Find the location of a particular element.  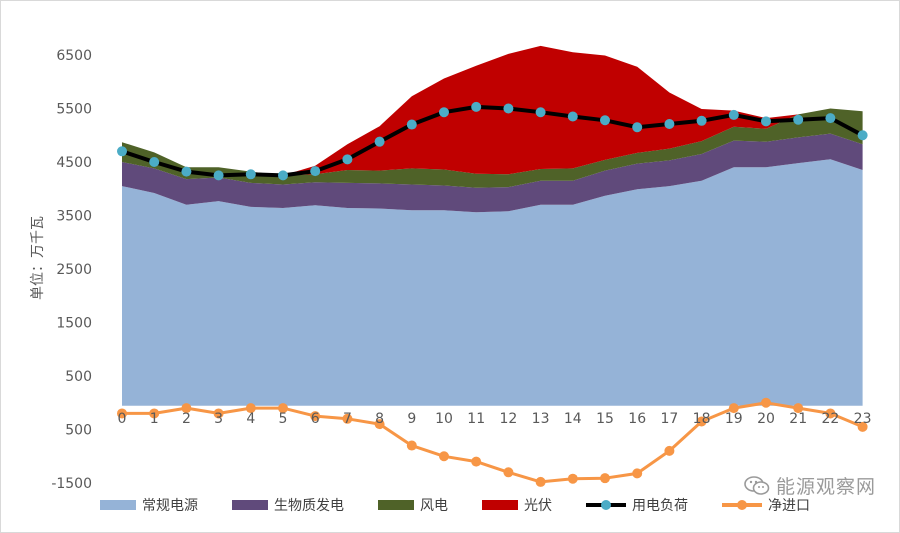

legend-item: 用电负荷 is located at coordinates (637, 505).